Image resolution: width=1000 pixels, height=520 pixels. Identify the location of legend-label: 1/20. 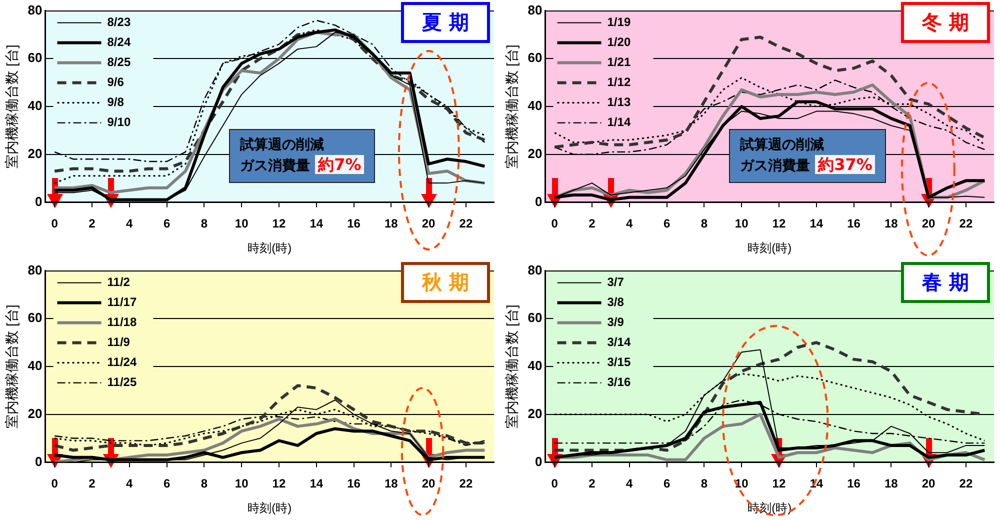
(619, 42).